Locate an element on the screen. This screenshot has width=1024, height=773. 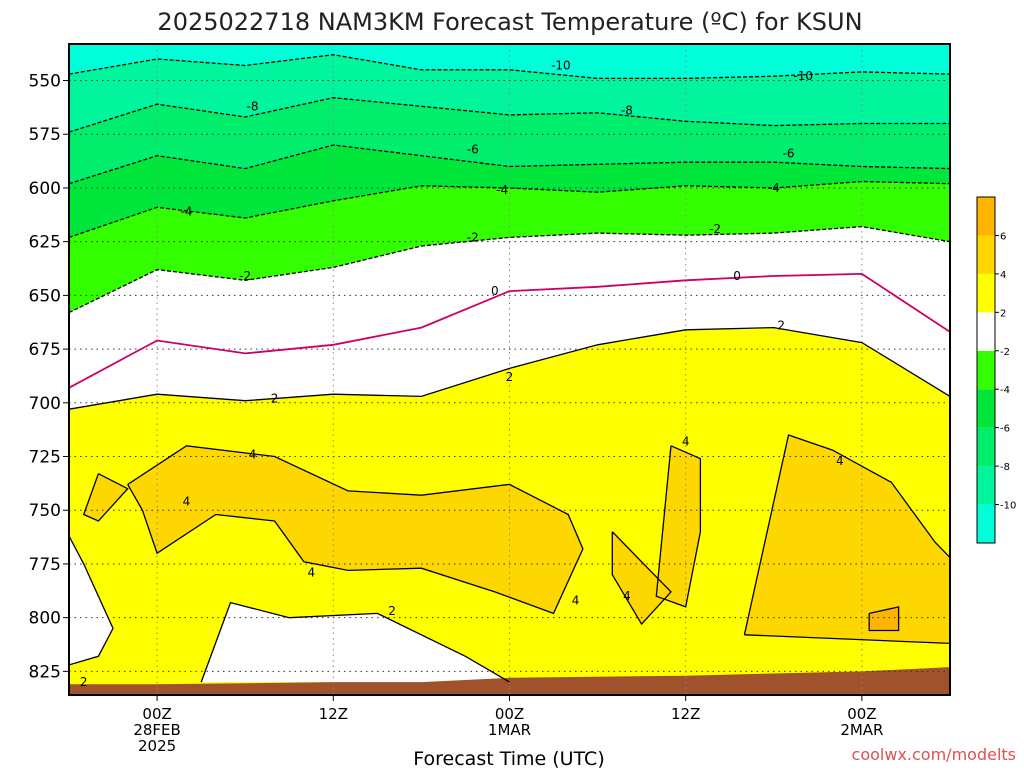
terrain is located at coordinates (509, 681).